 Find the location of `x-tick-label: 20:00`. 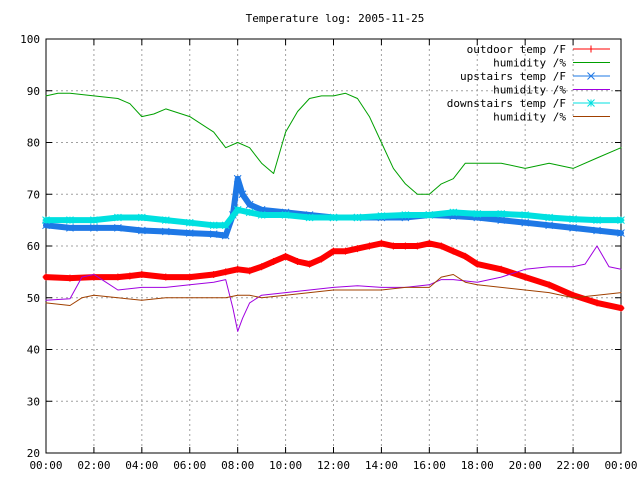

x-tick-label: 20:00 is located at coordinates (525, 465).